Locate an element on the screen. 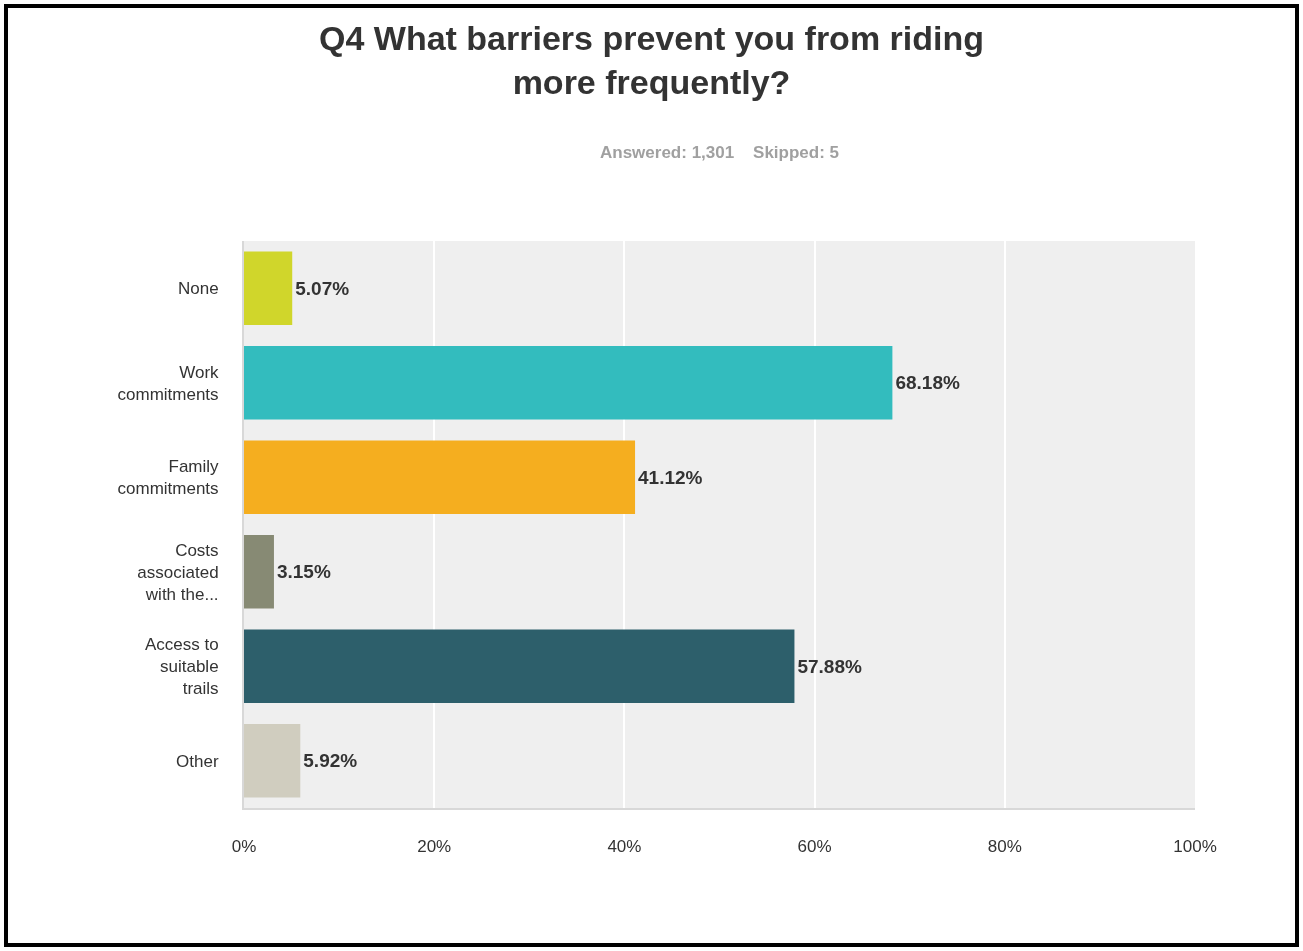 The image size is (1303, 951). data-label: 41.12% is located at coordinates (670, 477).